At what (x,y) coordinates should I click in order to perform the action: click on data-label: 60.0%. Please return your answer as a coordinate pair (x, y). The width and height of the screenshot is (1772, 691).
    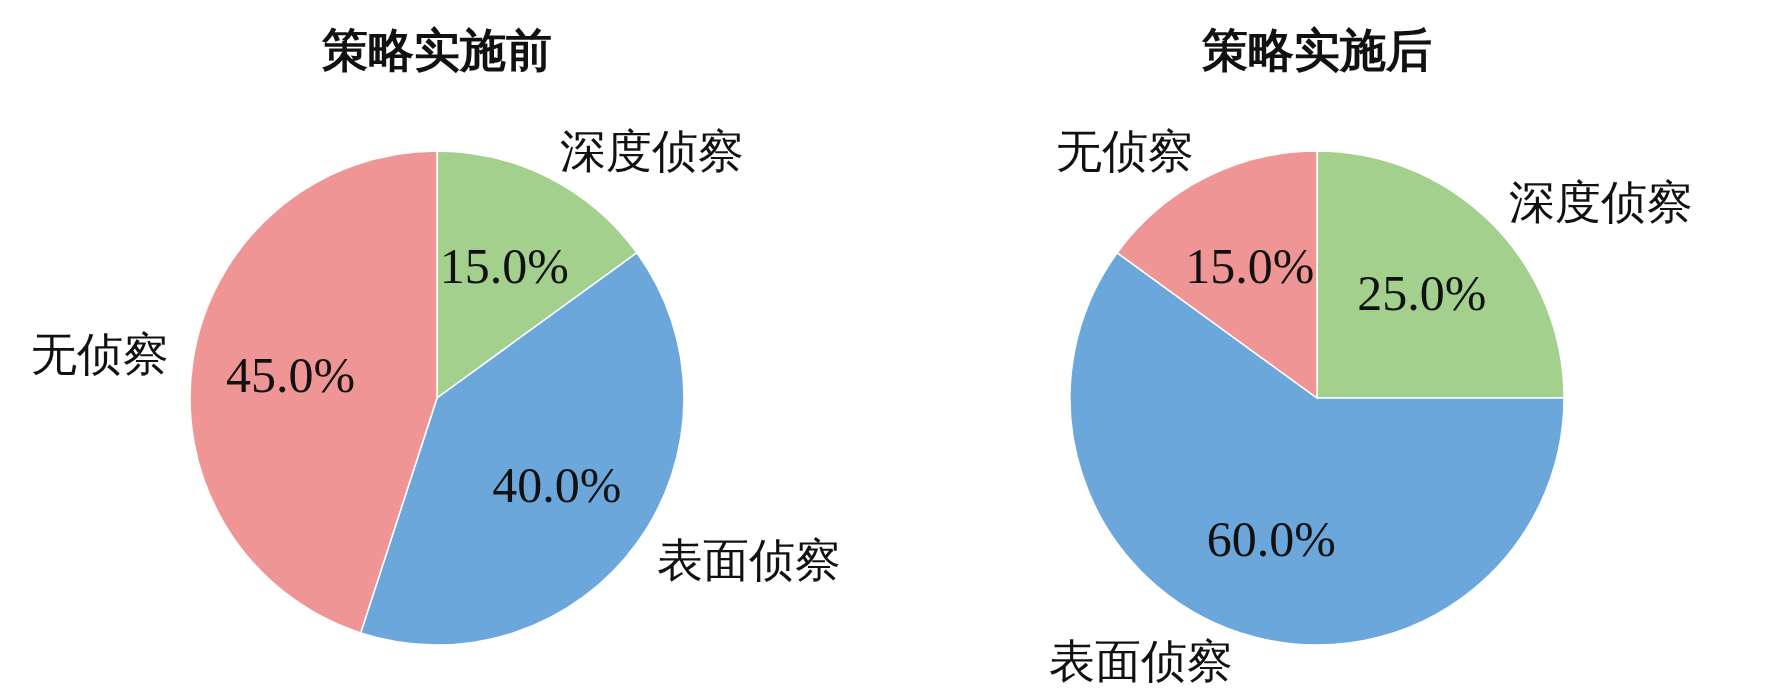
    Looking at the image, I should click on (1271, 538).